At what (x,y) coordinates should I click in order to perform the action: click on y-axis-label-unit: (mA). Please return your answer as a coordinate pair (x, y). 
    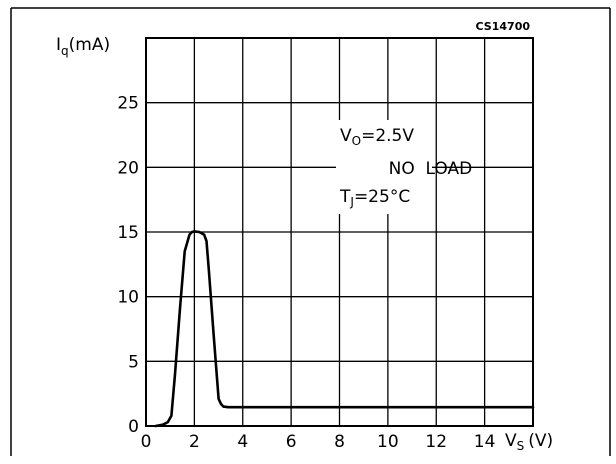
    Looking at the image, I should click on (89, 45).